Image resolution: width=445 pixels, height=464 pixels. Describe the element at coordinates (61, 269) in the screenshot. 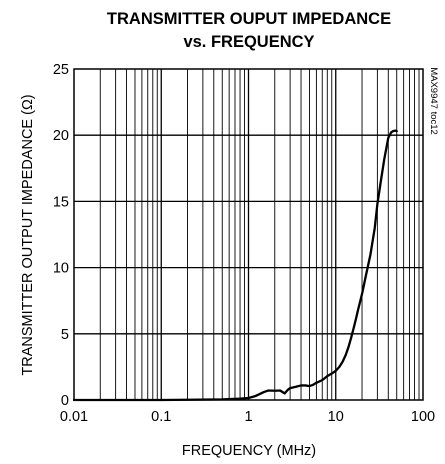

I see `y-tick-label: 10` at that location.